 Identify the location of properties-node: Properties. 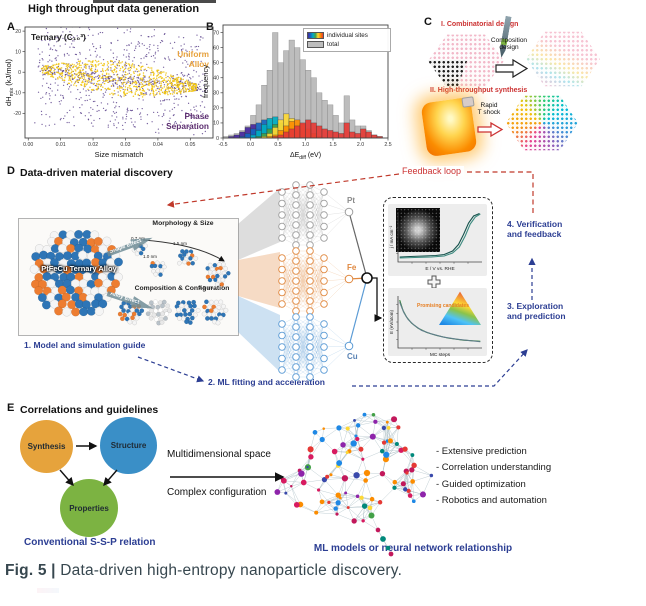
(89, 508).